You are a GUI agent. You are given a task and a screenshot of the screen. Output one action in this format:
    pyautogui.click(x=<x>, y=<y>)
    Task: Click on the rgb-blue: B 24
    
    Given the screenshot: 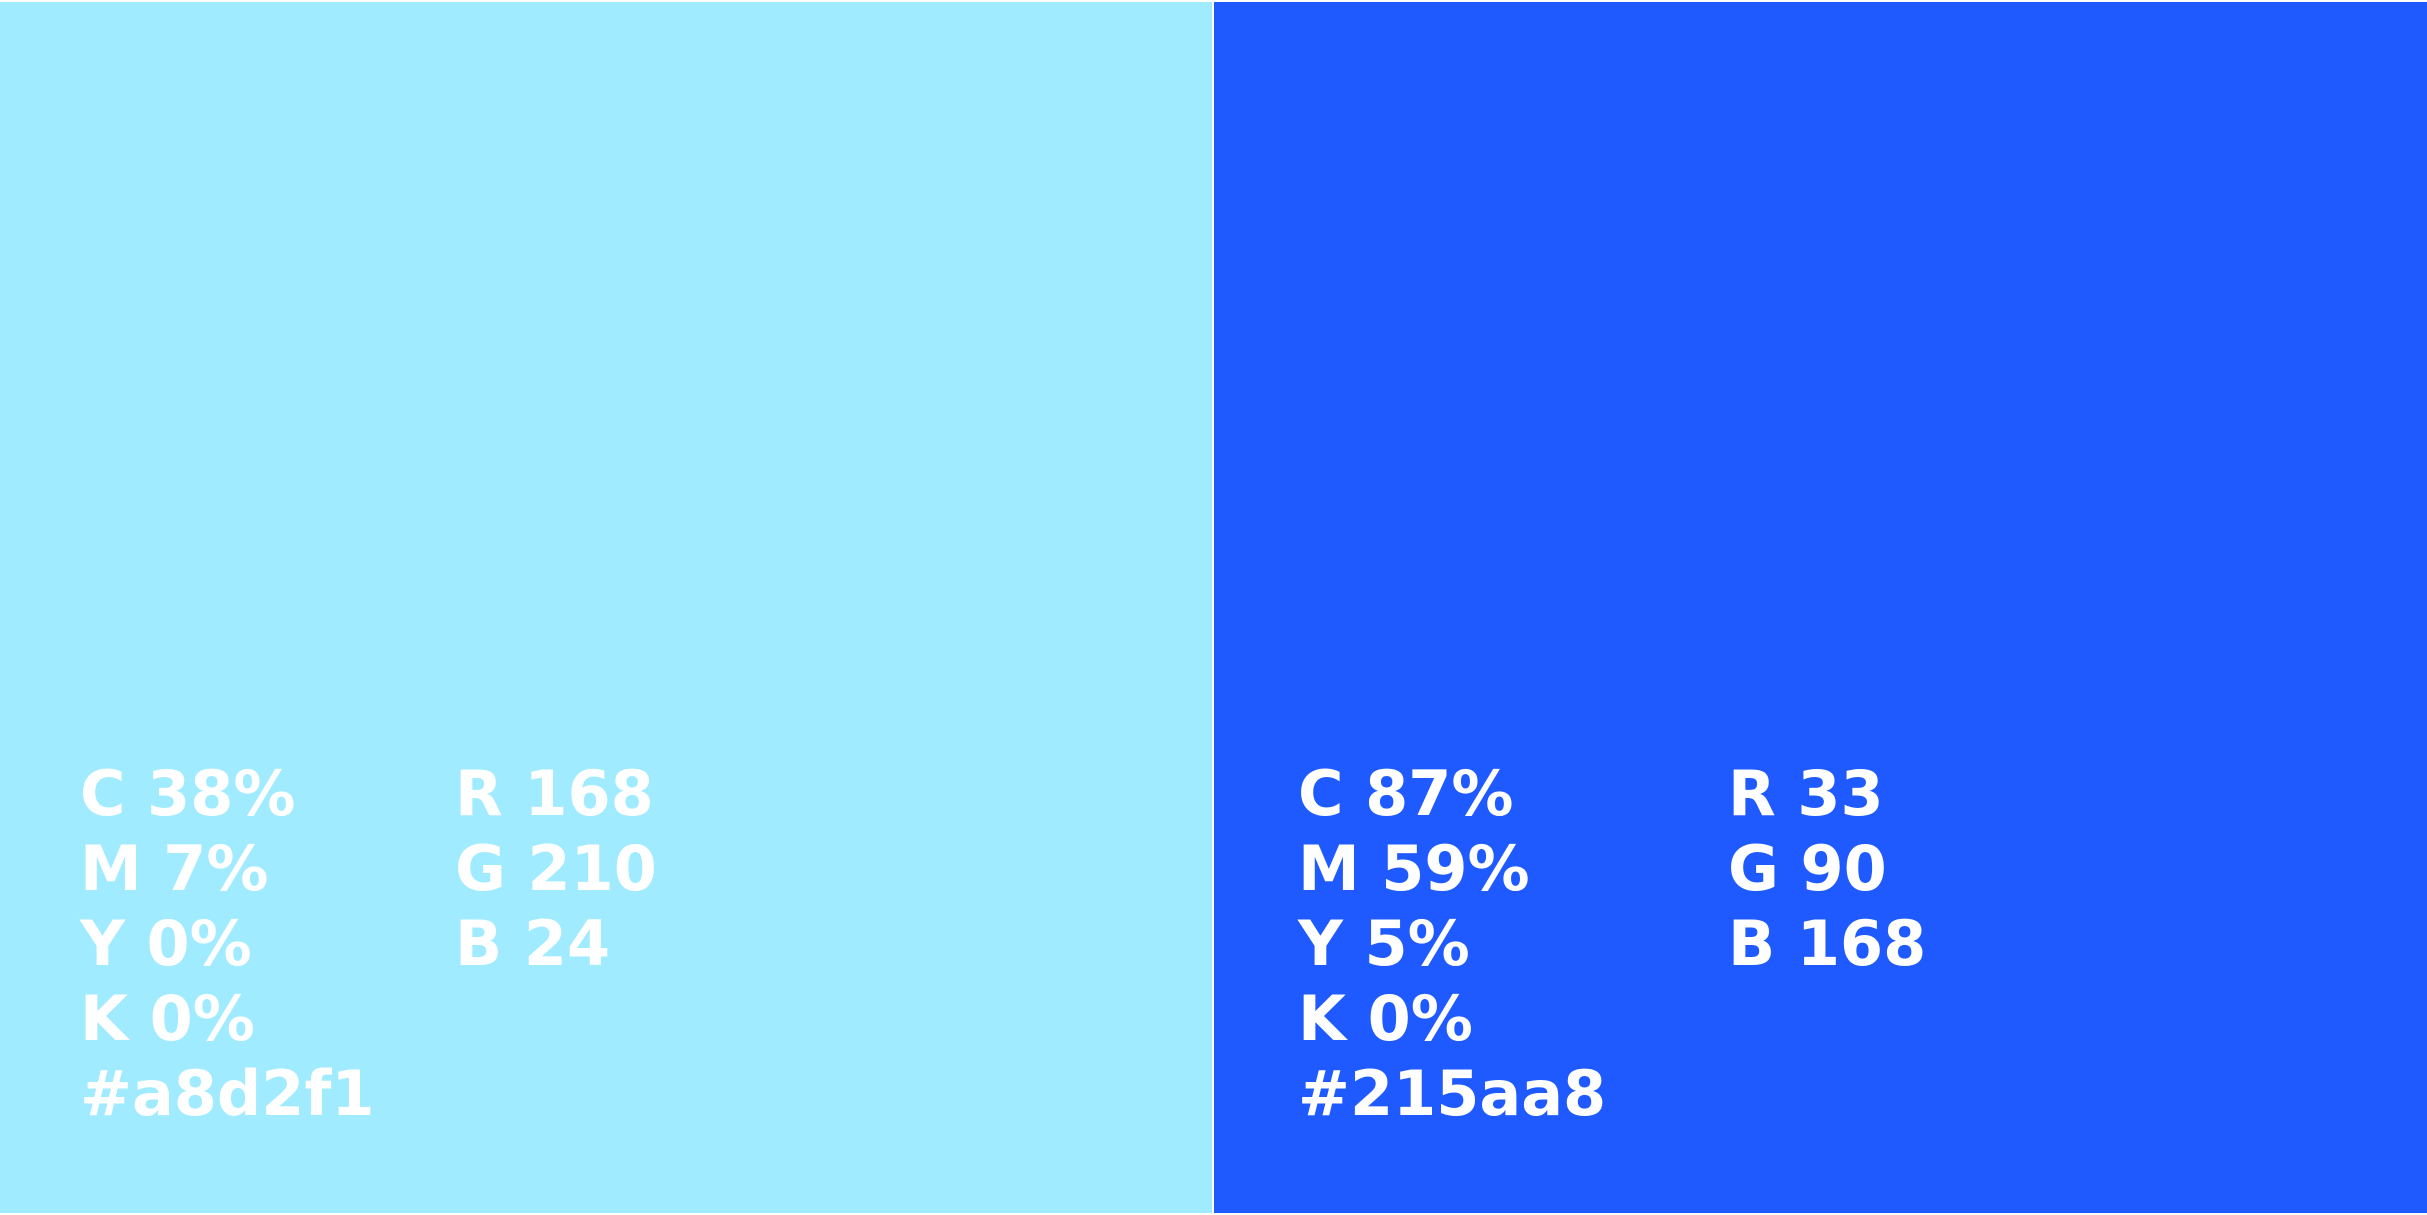 What is the action you would take?
    pyautogui.click(x=533, y=943)
    